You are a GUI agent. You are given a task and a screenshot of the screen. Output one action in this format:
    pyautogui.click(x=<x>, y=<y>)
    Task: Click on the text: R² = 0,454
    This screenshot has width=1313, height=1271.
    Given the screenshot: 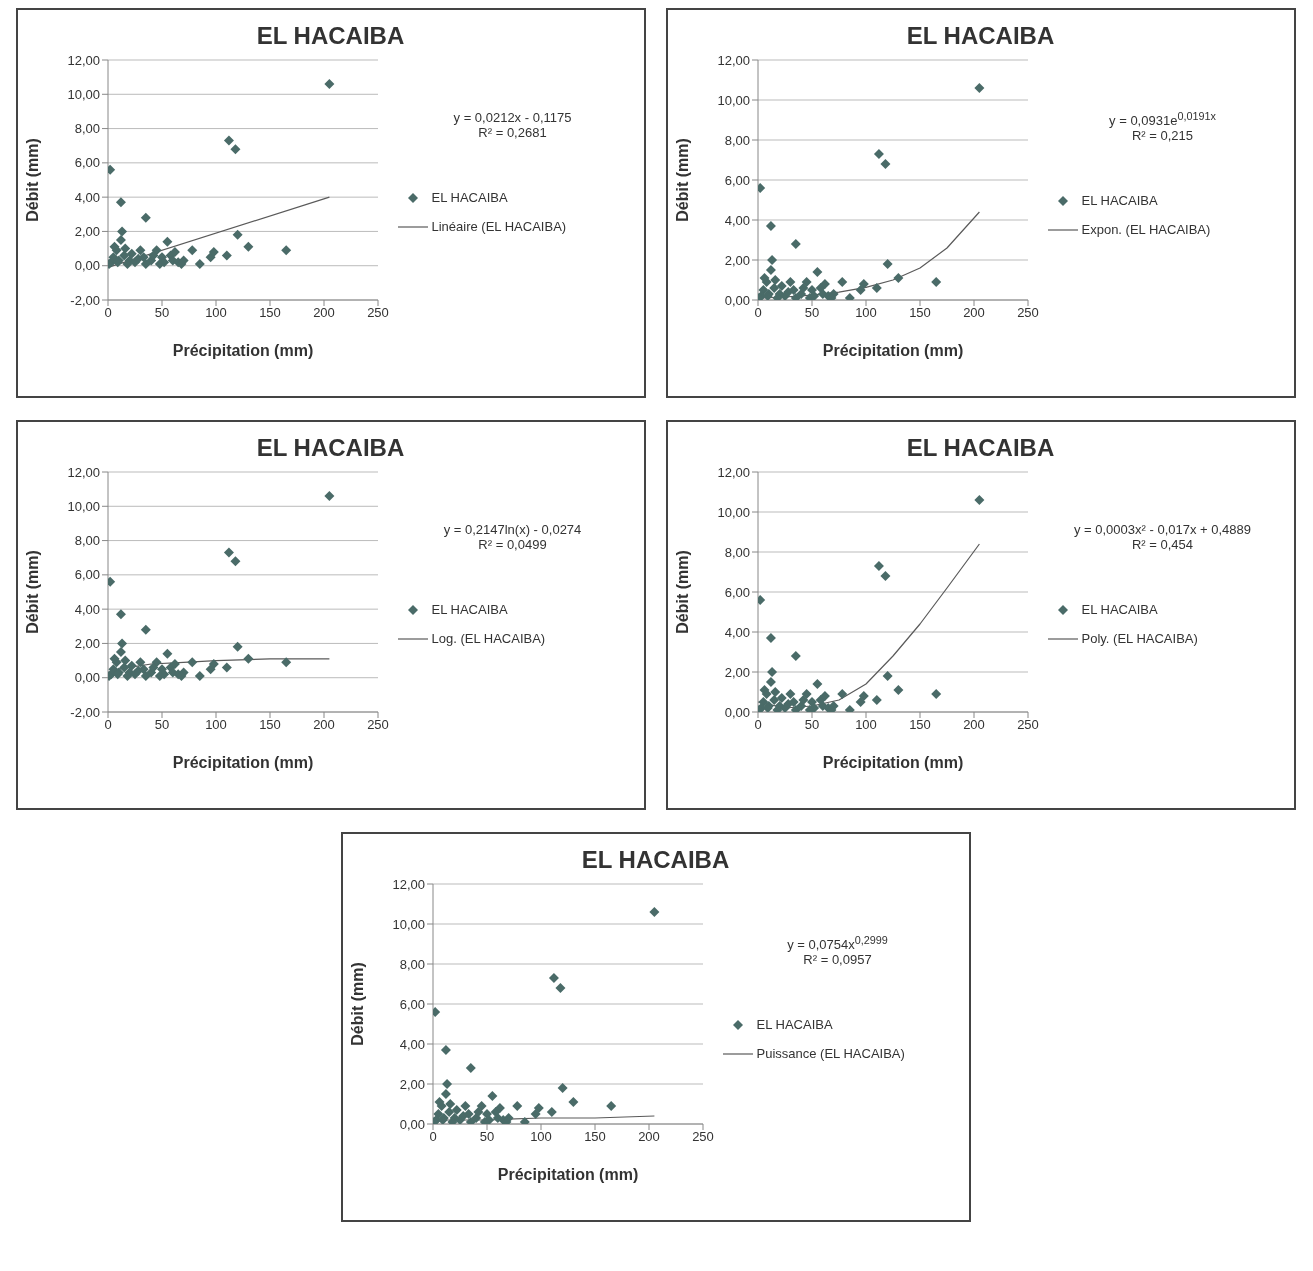 What is the action you would take?
    pyautogui.click(x=1162, y=544)
    